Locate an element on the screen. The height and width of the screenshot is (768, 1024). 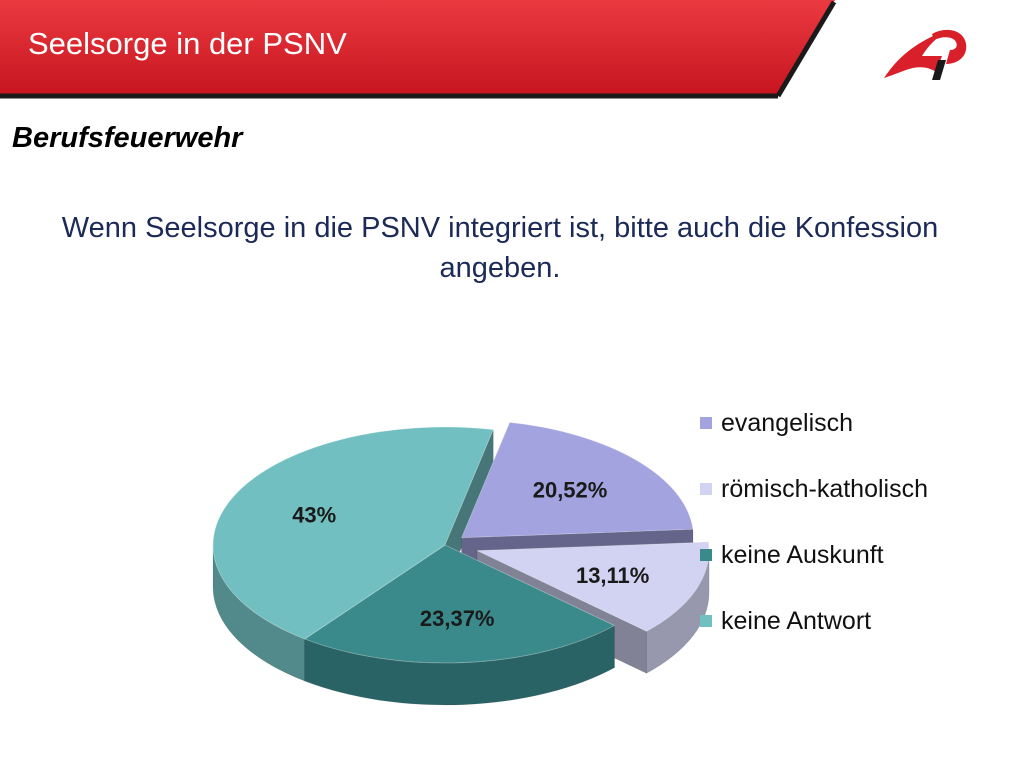
legend-item: keine Antwort is located at coordinates (814, 621).